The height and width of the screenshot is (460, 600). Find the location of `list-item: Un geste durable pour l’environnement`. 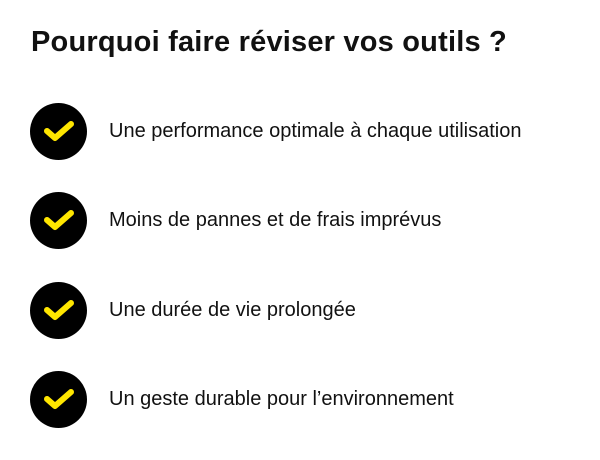

list-item: Un geste durable pour l’environnement is located at coordinates (242, 399).